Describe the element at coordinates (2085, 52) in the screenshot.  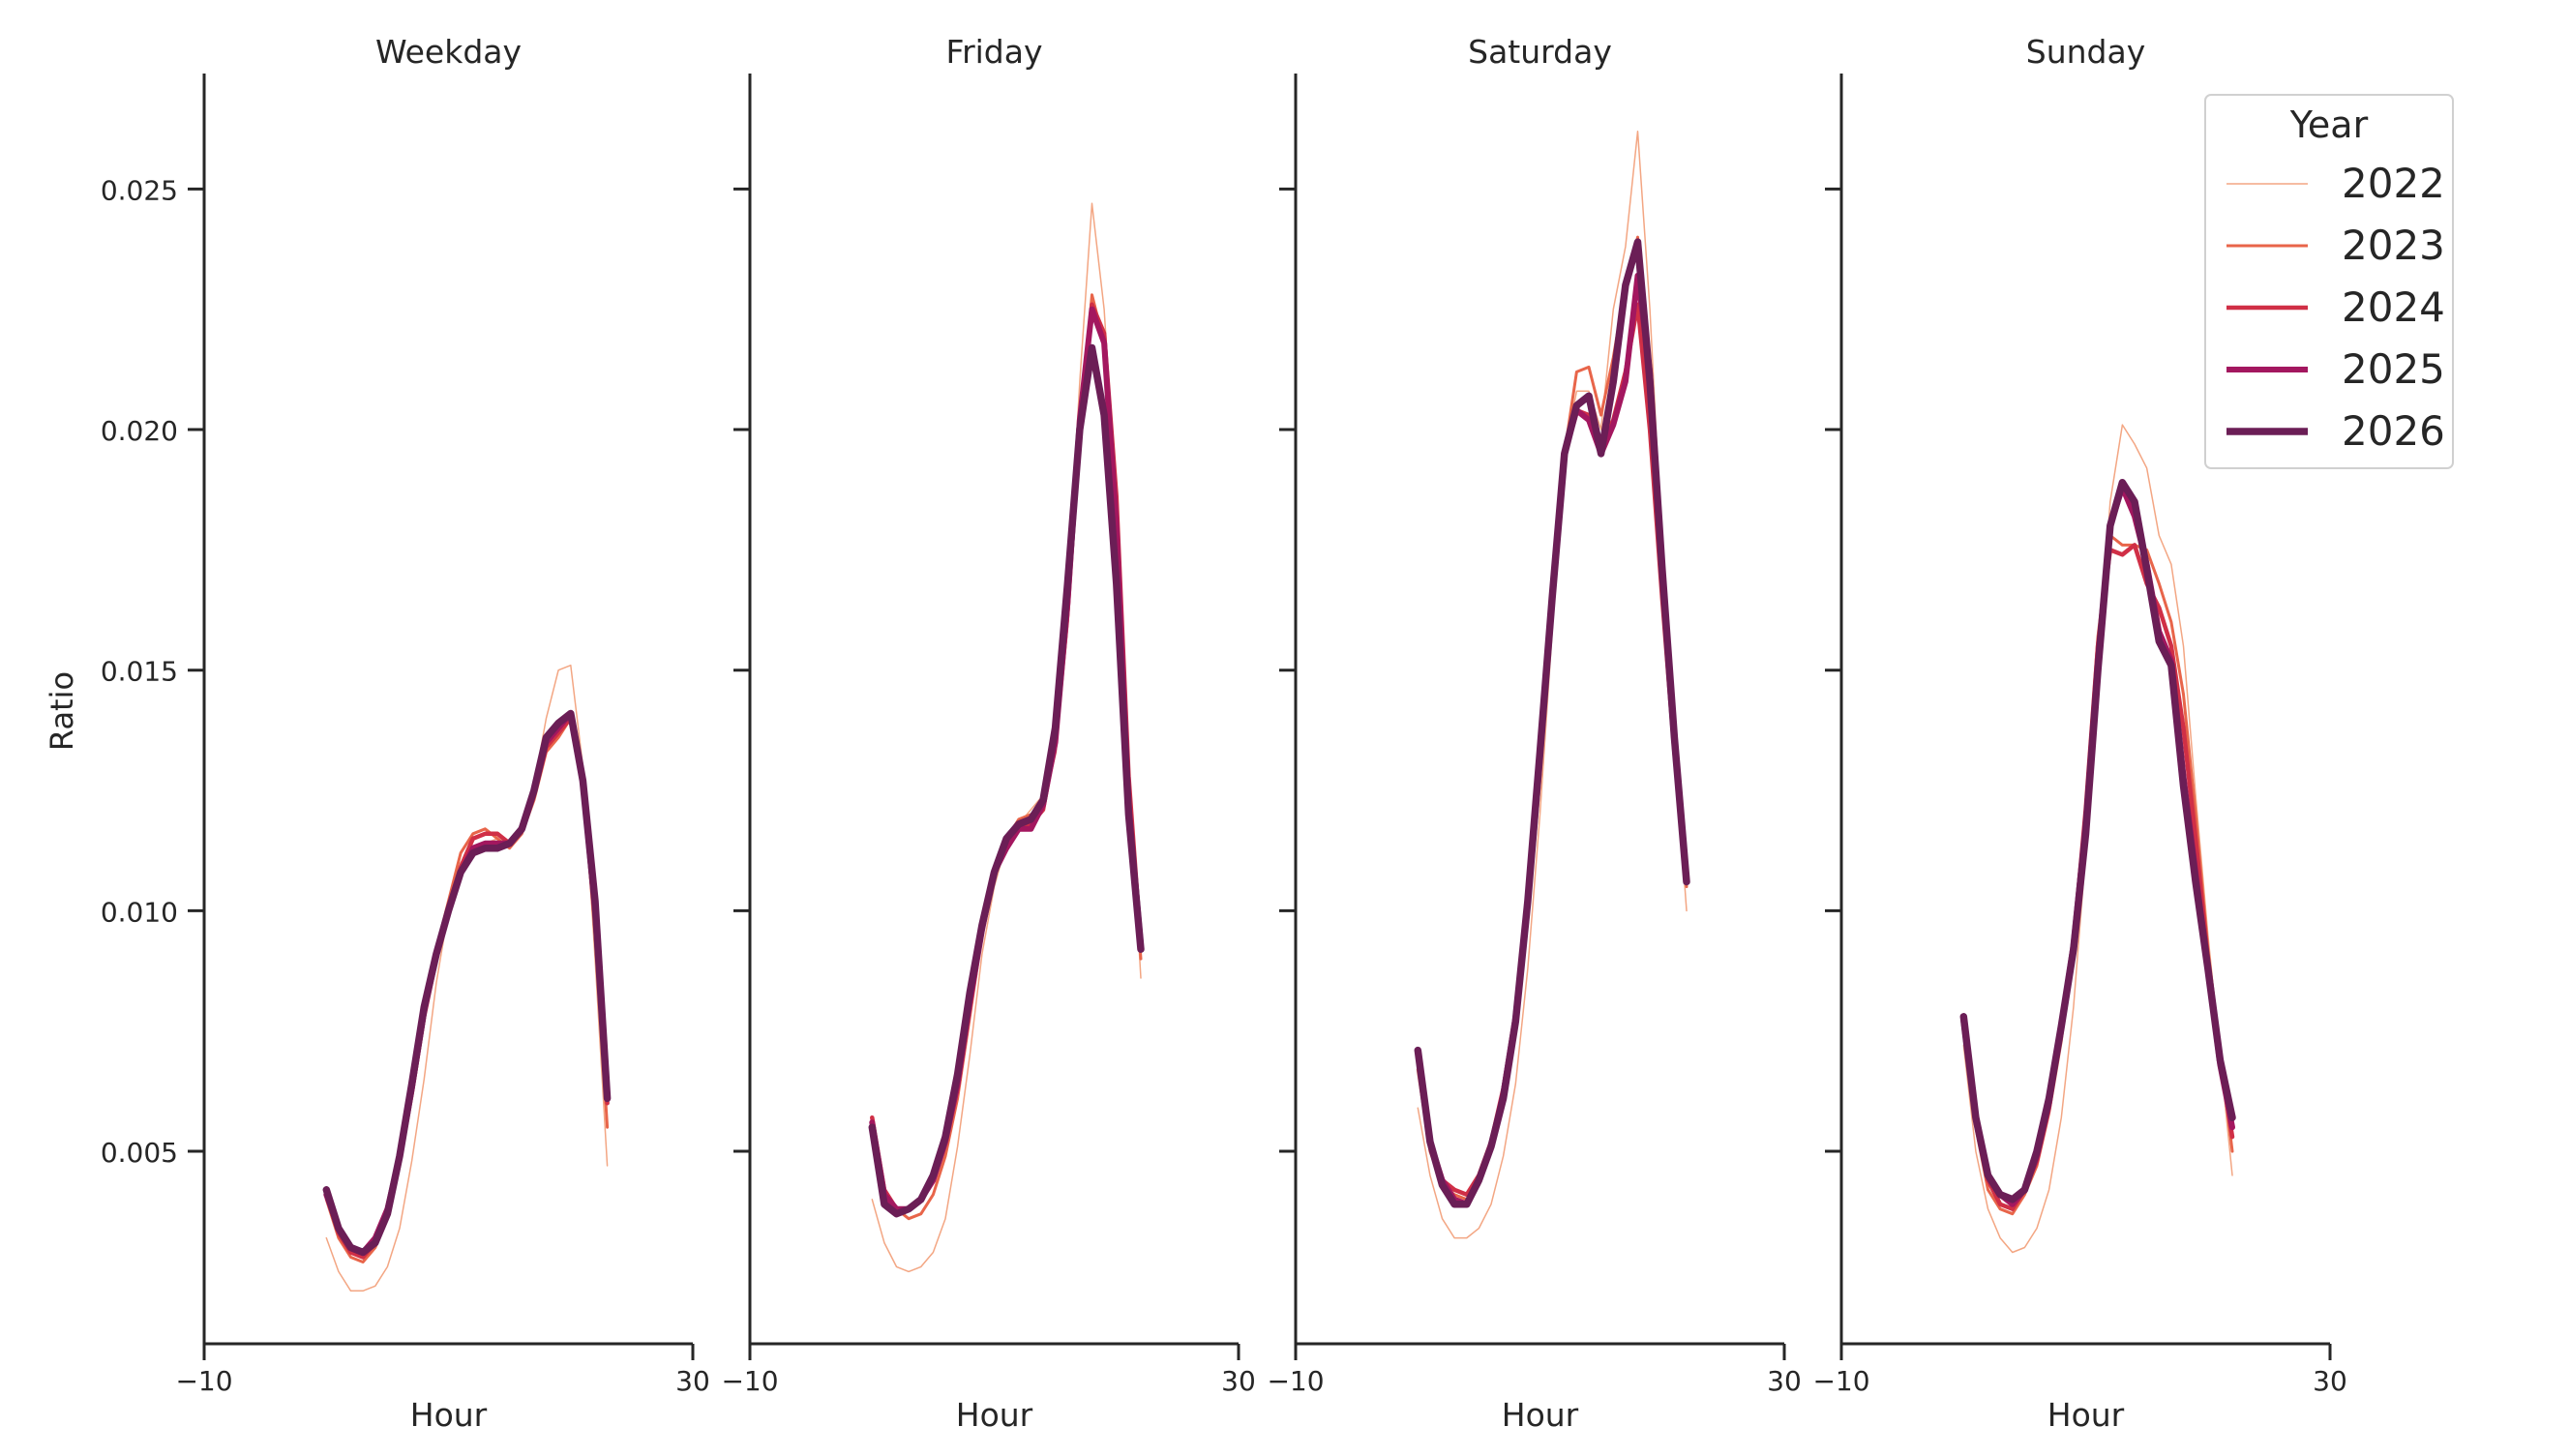
I see `panel-title: Sunday` at that location.